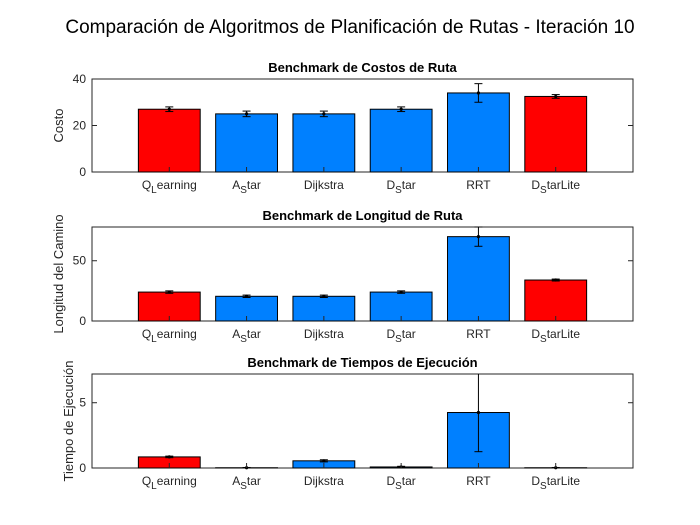 This screenshot has width=700, height=525. Describe the element at coordinates (68, 421) in the screenshot. I see `y-axis-label: Tiempo de Ejecución` at that location.